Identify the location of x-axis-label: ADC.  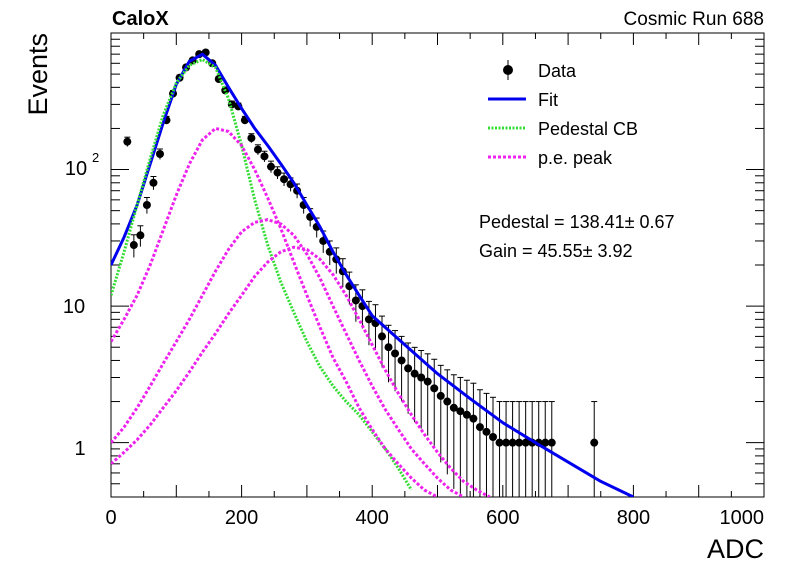
(735, 549).